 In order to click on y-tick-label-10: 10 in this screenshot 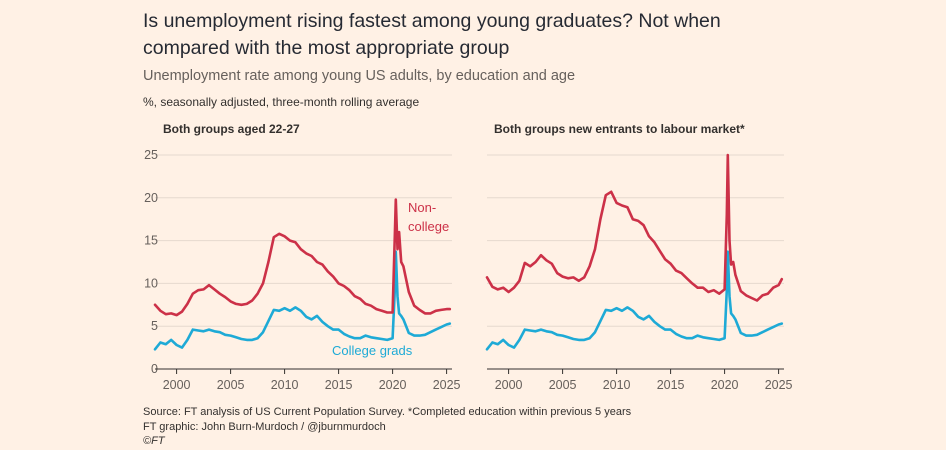, I will do `click(151, 283)`.